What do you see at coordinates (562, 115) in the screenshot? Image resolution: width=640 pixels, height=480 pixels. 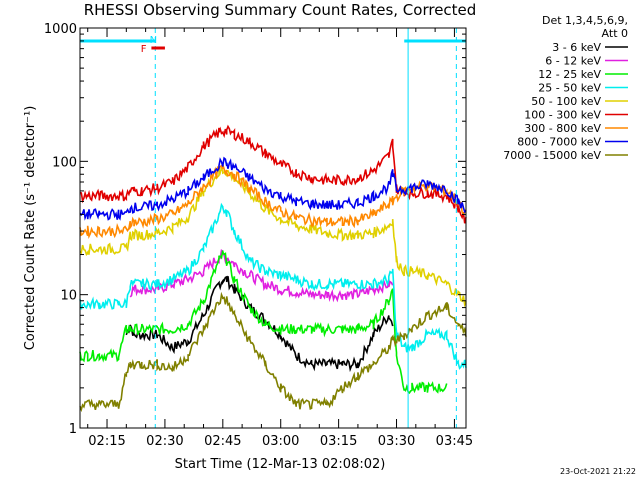 I see `legend-label: 100 - 300 keV` at bounding box center [562, 115].